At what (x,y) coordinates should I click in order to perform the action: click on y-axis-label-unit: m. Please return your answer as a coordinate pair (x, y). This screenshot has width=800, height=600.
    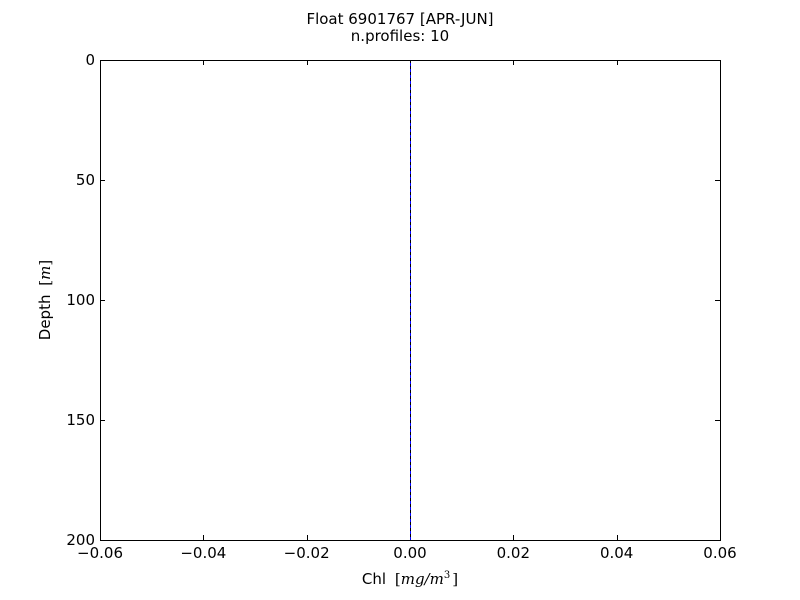
    Looking at the image, I should click on (45, 273).